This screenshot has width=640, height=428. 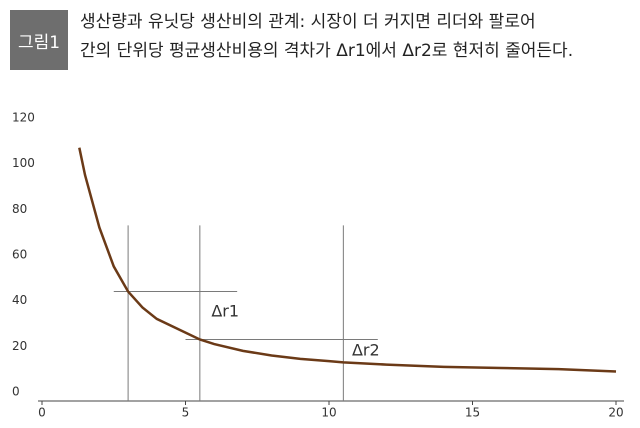 What do you see at coordinates (186, 413) in the screenshot?
I see `x-tick-label: 5` at bounding box center [186, 413].